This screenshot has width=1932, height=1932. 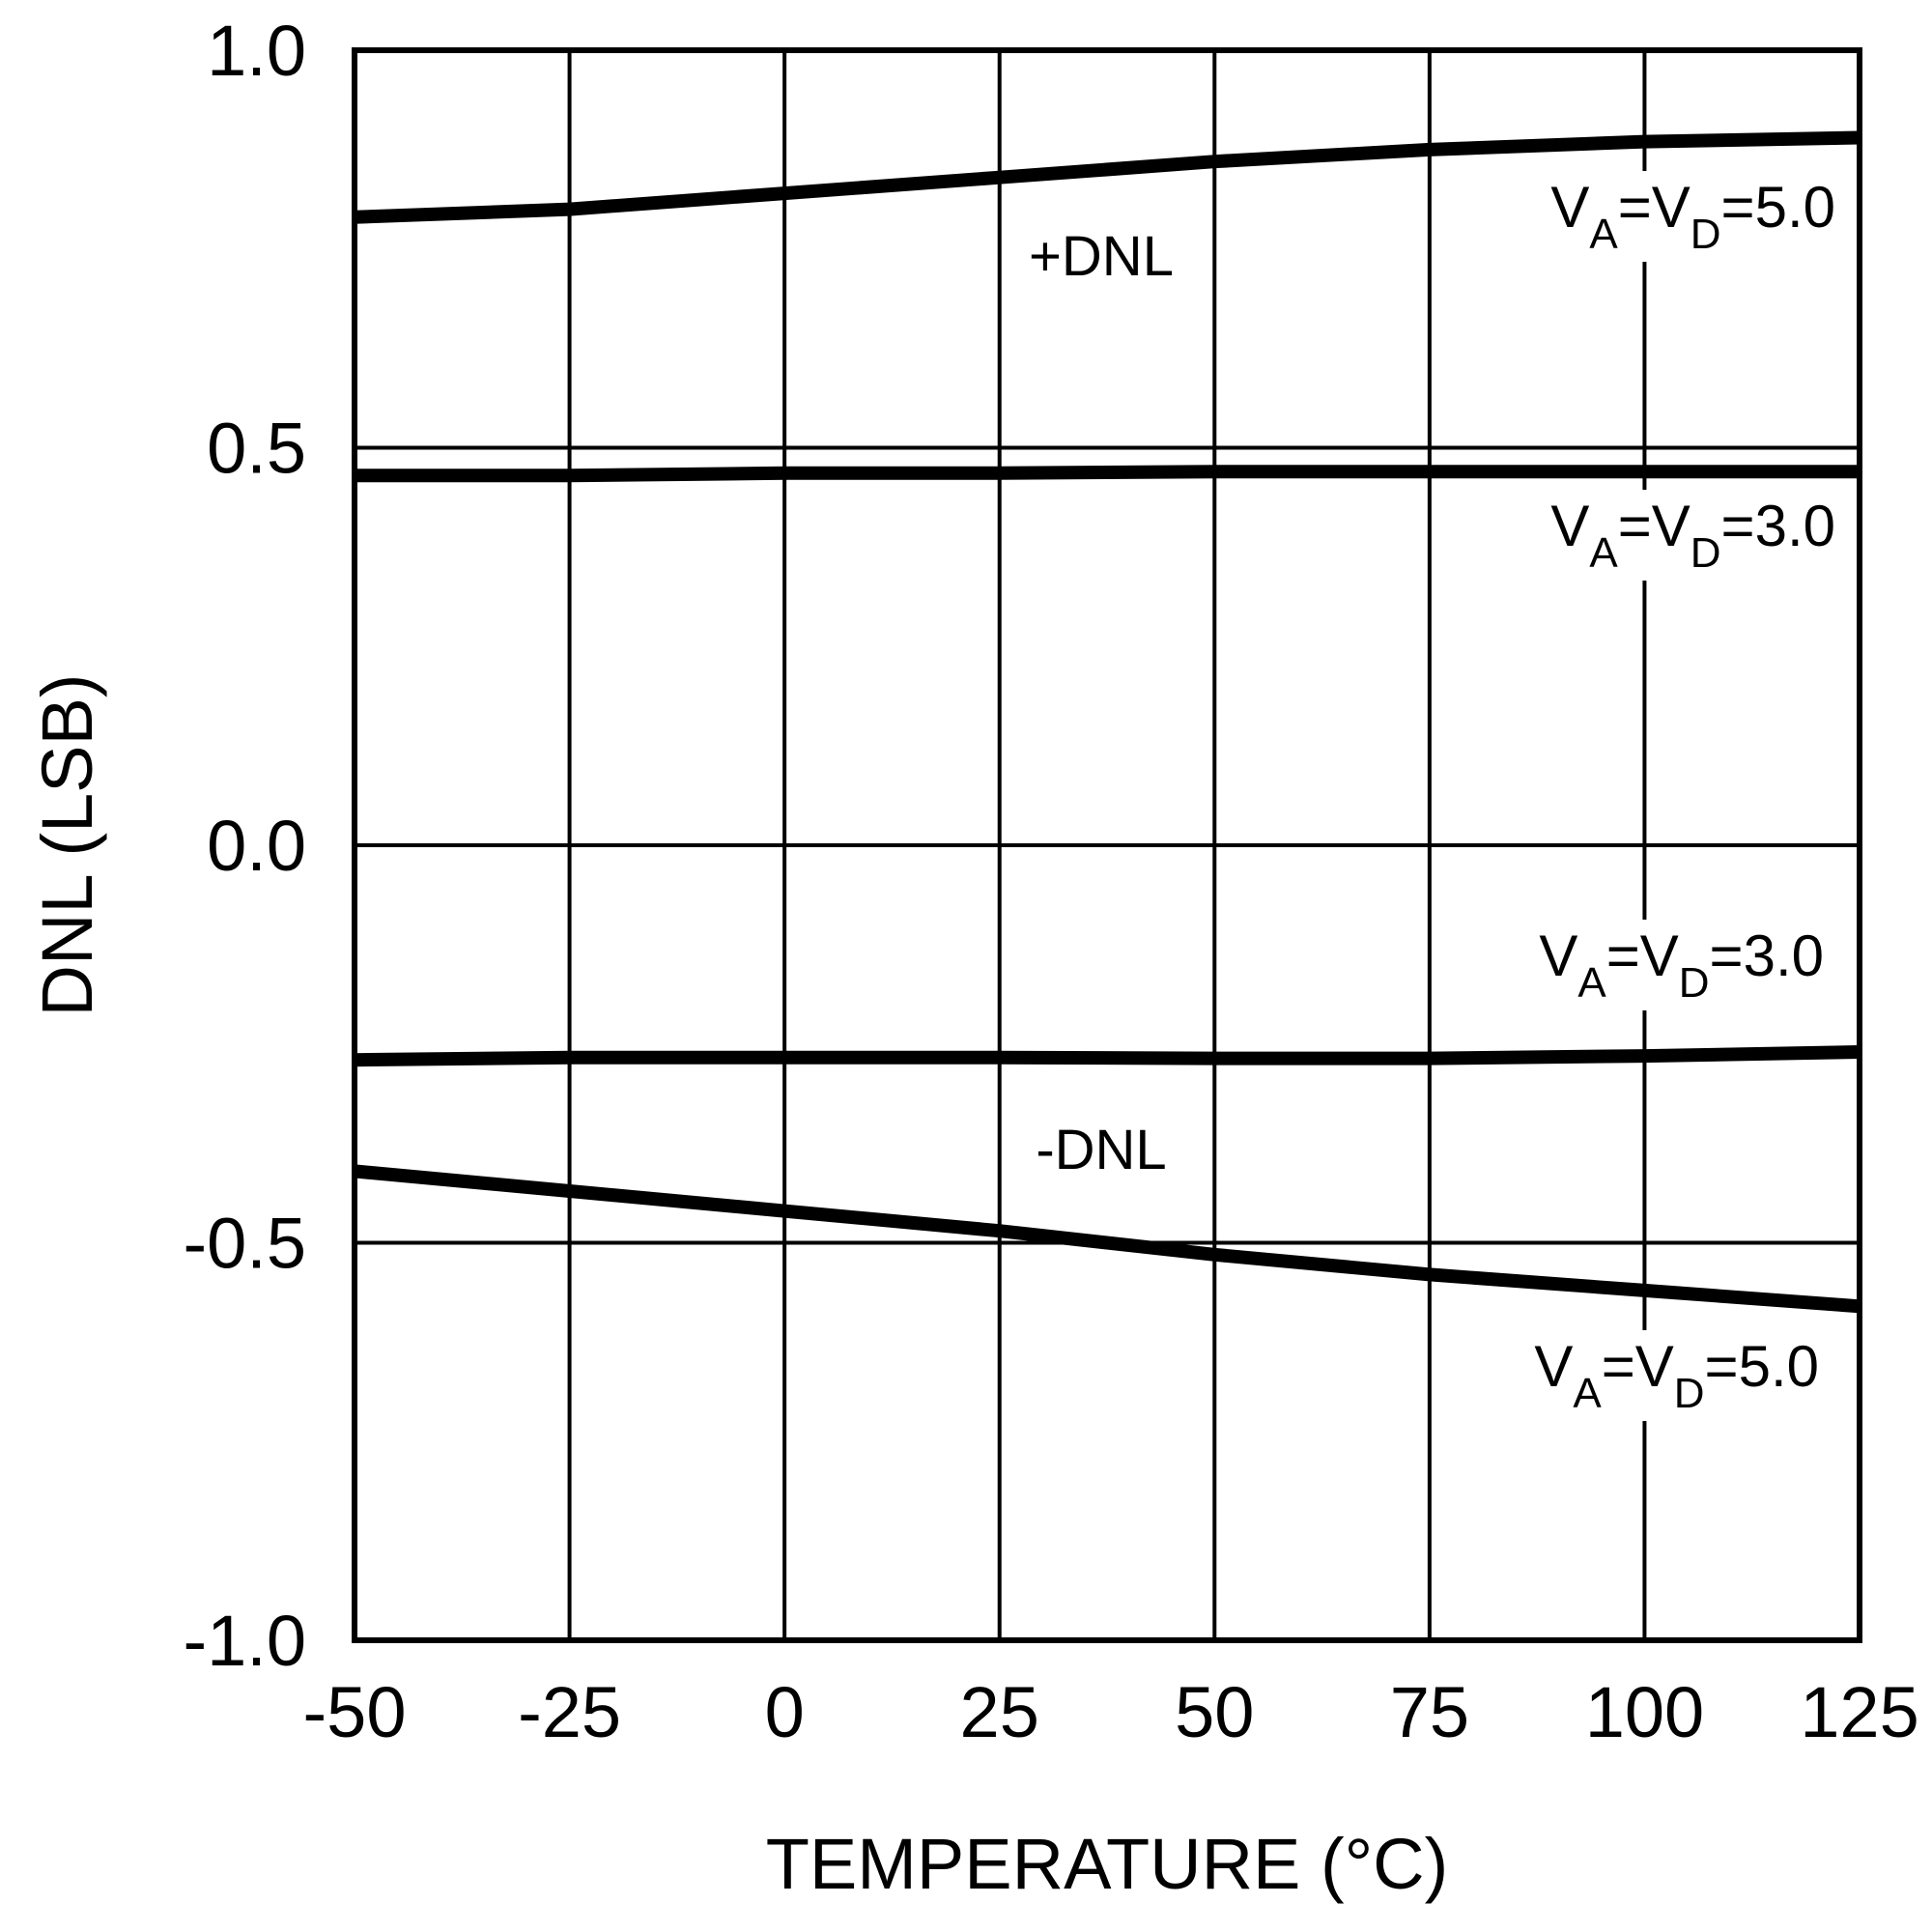 What do you see at coordinates (999, 1712) in the screenshot?
I see `x-tick-label: 25` at bounding box center [999, 1712].